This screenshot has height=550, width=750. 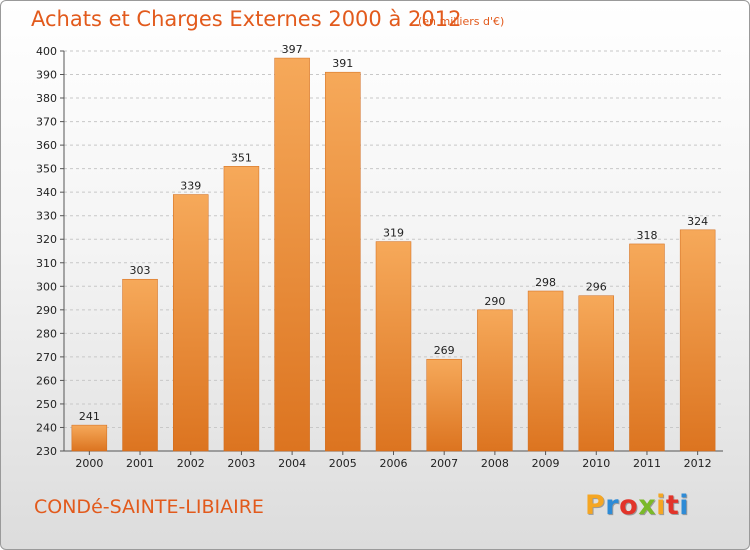 I want to click on x-tick-label-2011: 2011, so click(x=647, y=463).